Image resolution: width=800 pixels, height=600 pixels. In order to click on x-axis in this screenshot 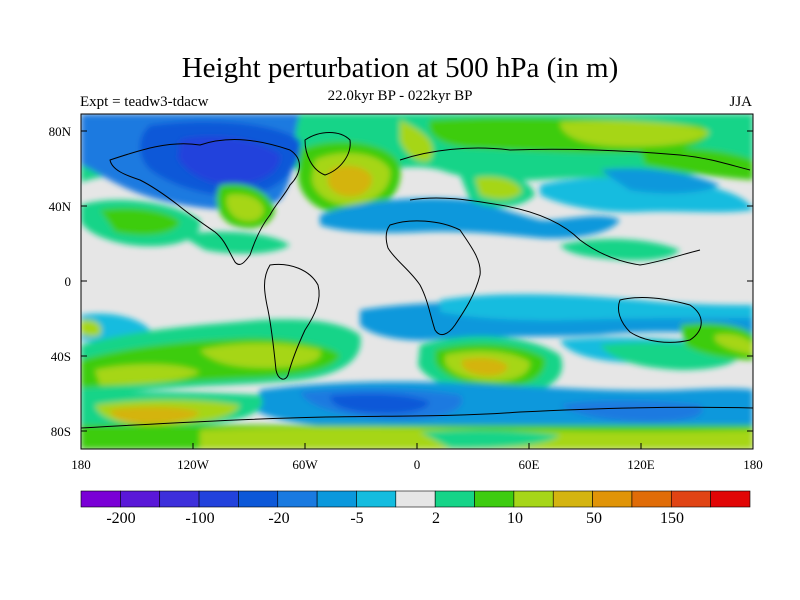, I will do `click(417, 446)`.